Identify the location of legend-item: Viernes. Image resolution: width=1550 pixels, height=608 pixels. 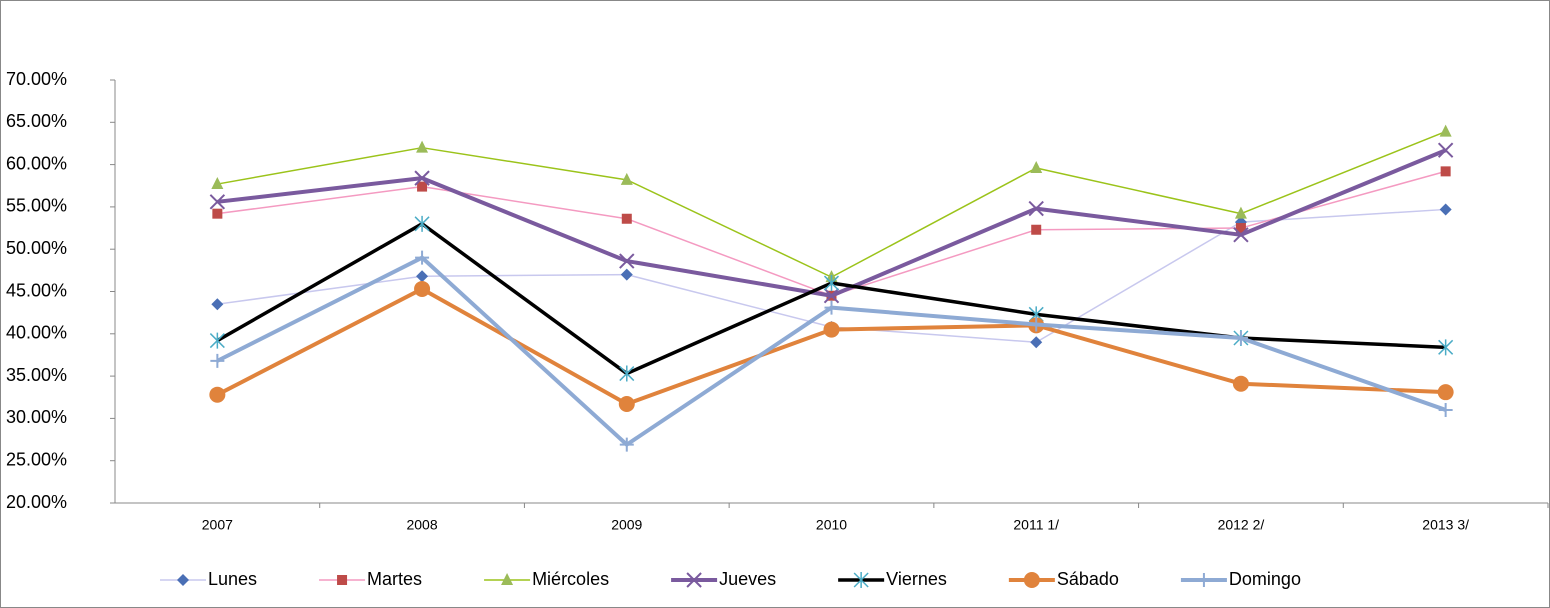
(892, 579).